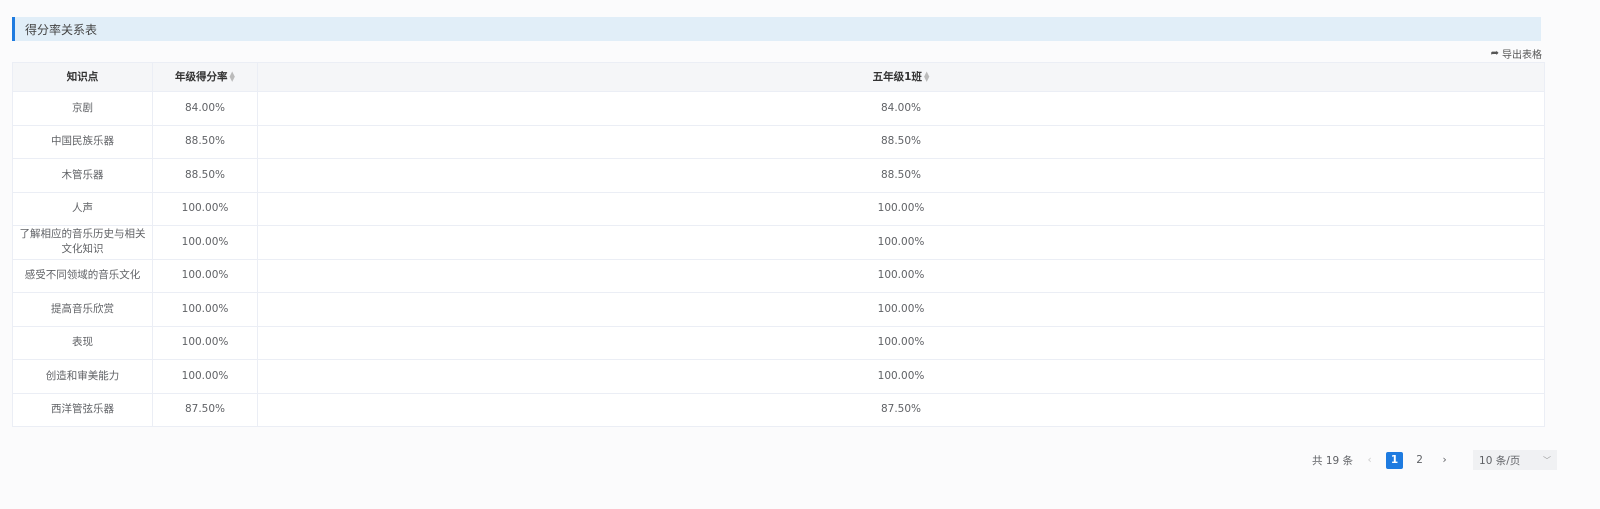 This screenshot has height=509, width=1600. I want to click on export-table-button: ➦ 导出表格, so click(1516, 53).